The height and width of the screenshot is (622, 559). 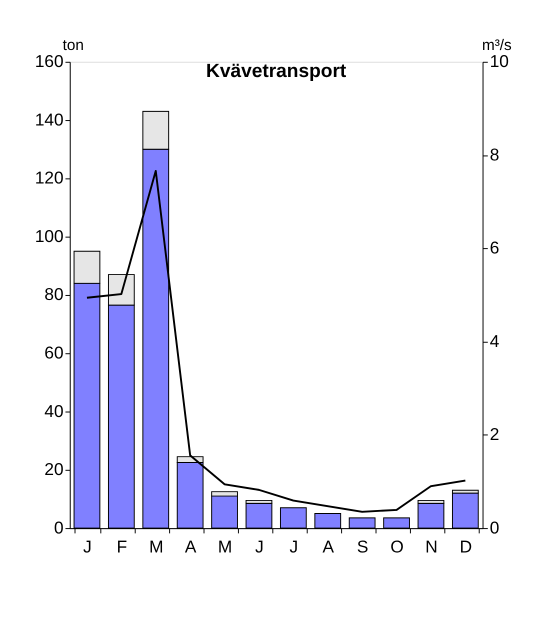 I want to click on x-tick-label: O, so click(x=397, y=546).